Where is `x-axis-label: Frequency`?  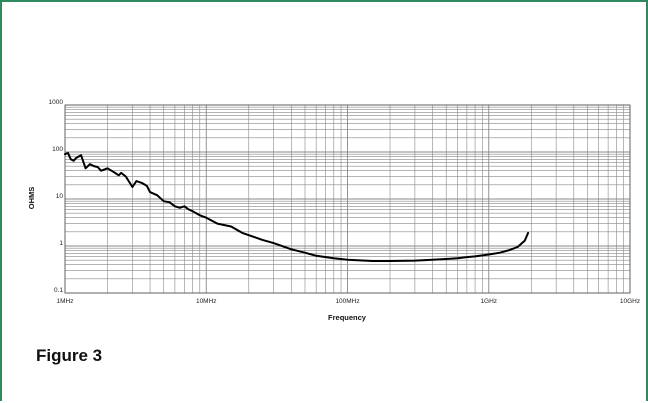 x-axis-label: Frequency is located at coordinates (347, 317).